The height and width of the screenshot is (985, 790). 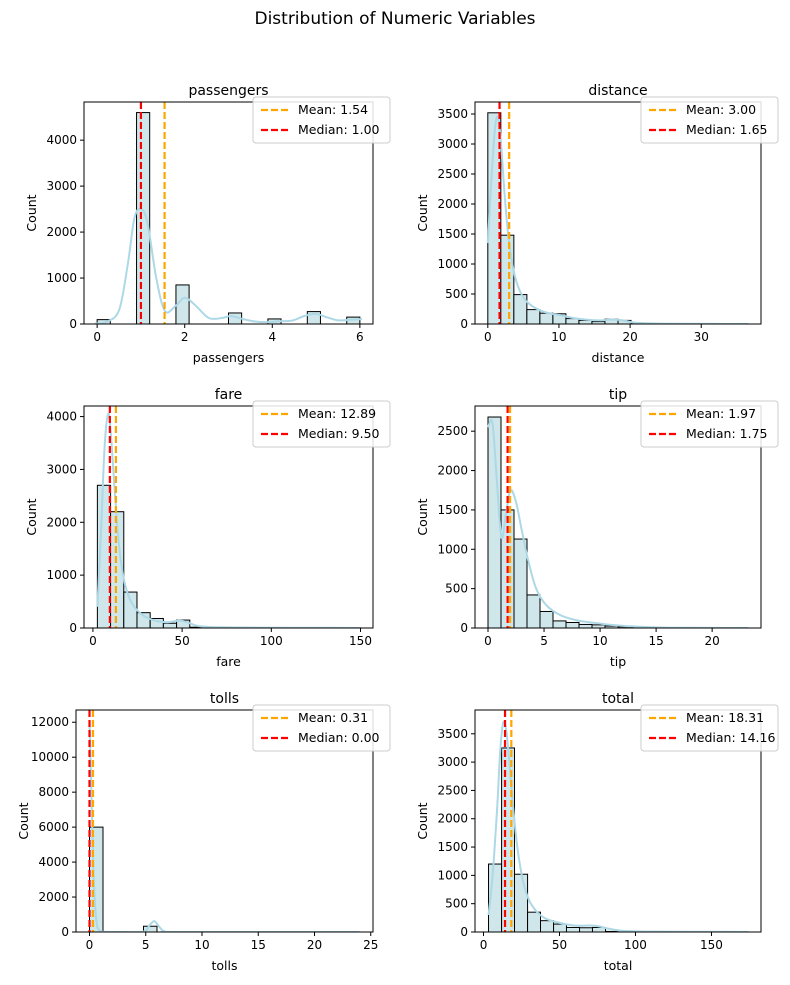 I want to click on legend-median-label: Median: 1.65, so click(x=726, y=129).